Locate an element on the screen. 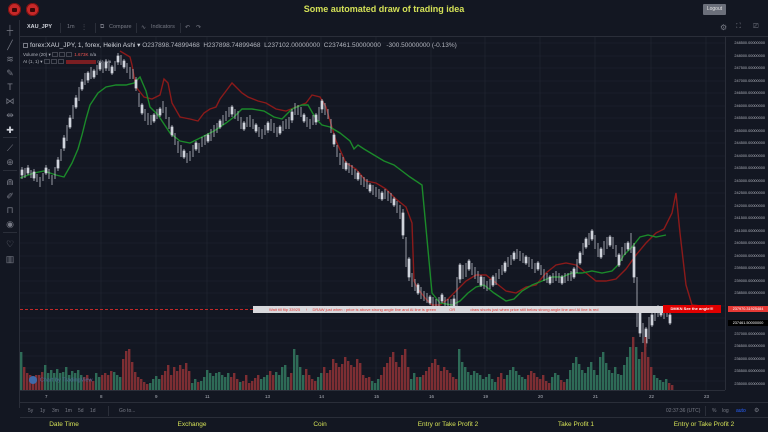 Image resolution: width=768 pixels, height=432 pixels. price-label: 238500.00000000 is located at coordinates (749, 293).